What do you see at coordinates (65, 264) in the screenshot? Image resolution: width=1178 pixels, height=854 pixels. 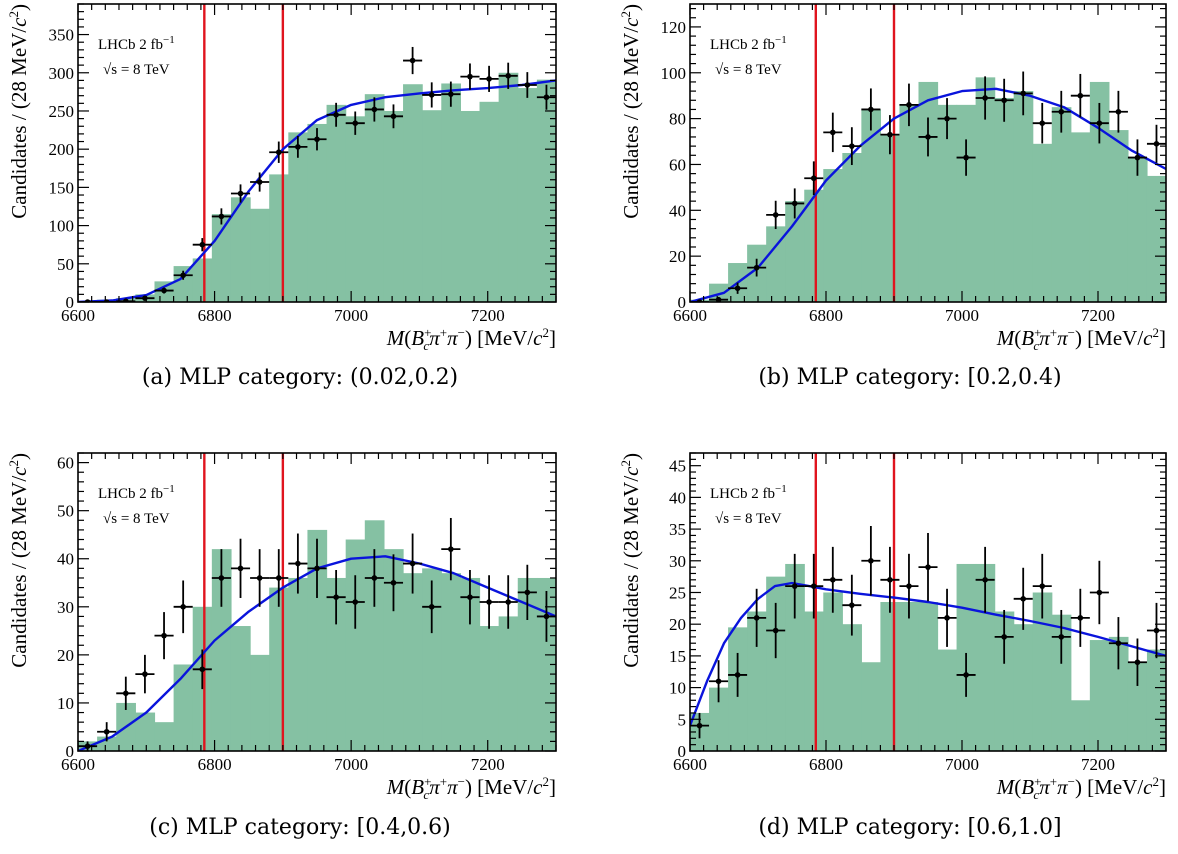 I see `y-tick-label: 50` at bounding box center [65, 264].